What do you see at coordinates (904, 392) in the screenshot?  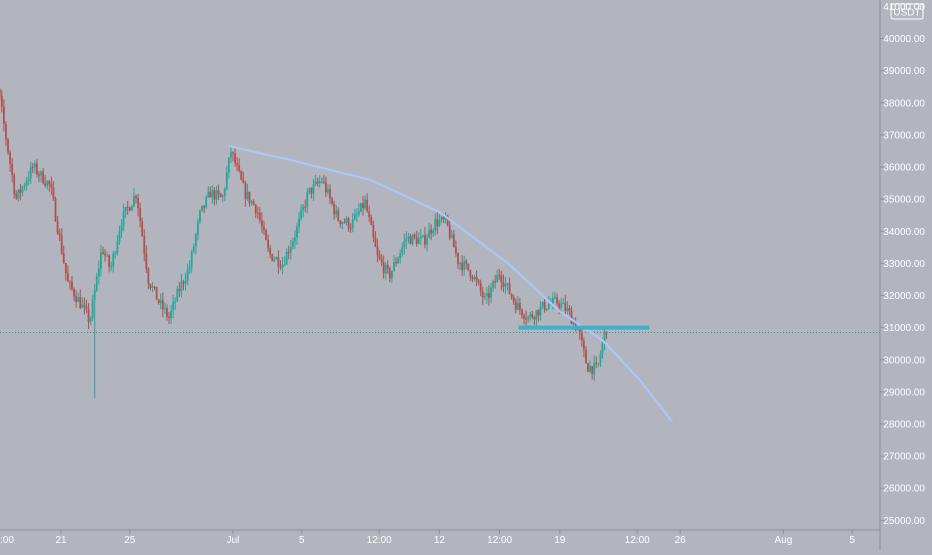 I see `price-tick-label: 29000.00` at bounding box center [904, 392].